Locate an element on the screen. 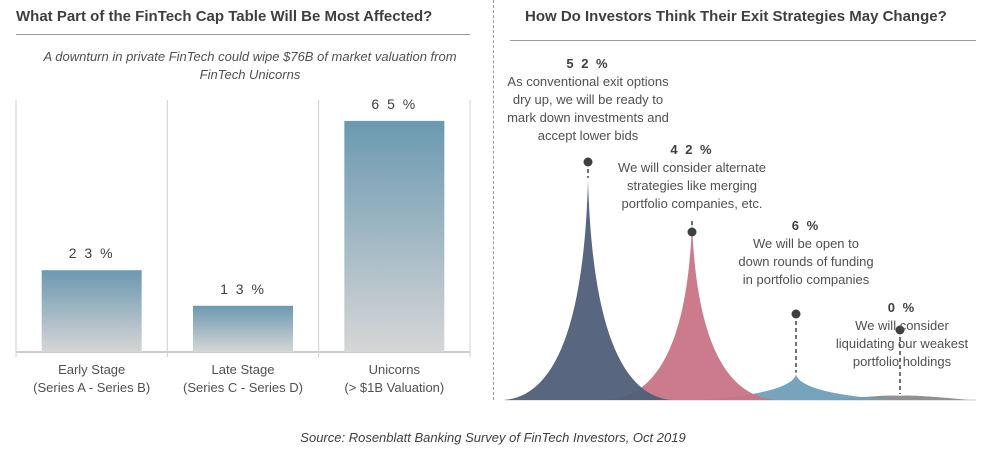  peak-value-label: 6 % is located at coordinates (806, 225).